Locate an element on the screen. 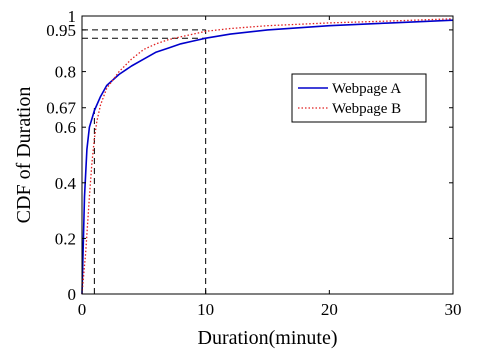 The height and width of the screenshot is (352, 477). y-tick-label: 0.4 is located at coordinates (66, 183).